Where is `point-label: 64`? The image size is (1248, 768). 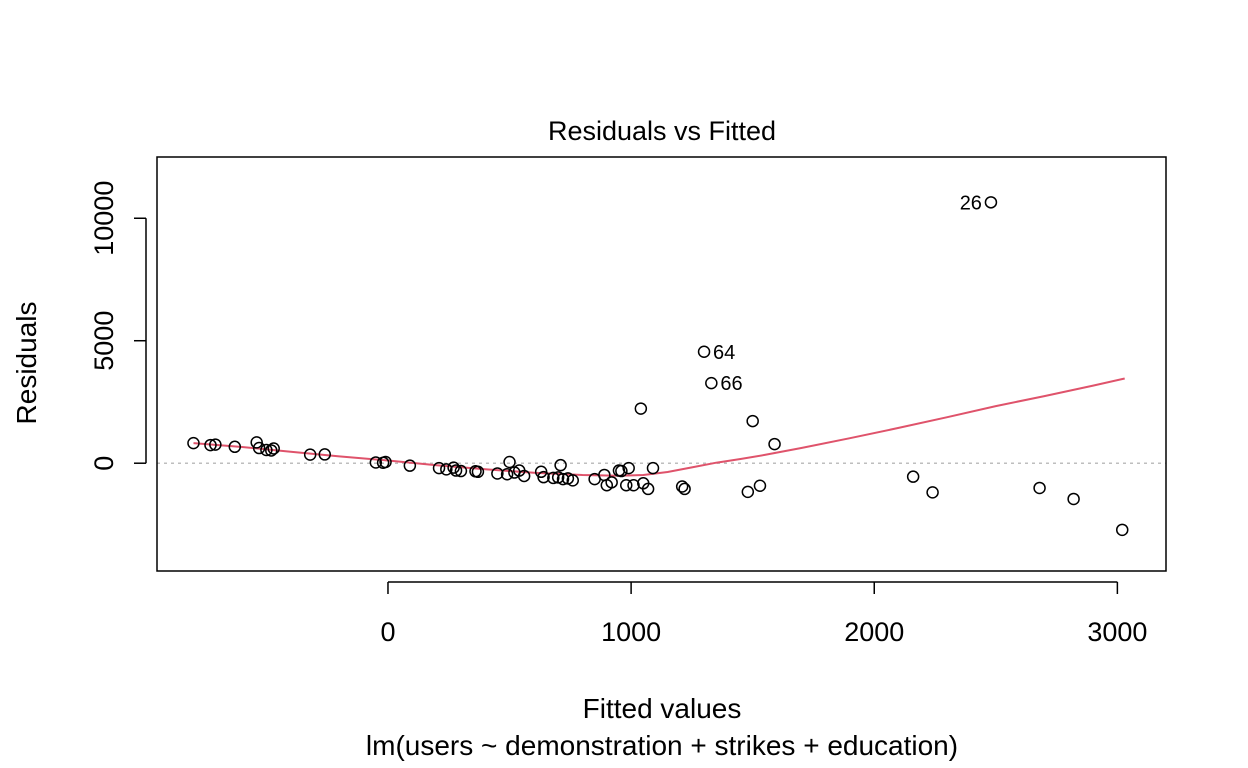 point-label: 64 is located at coordinates (724, 353).